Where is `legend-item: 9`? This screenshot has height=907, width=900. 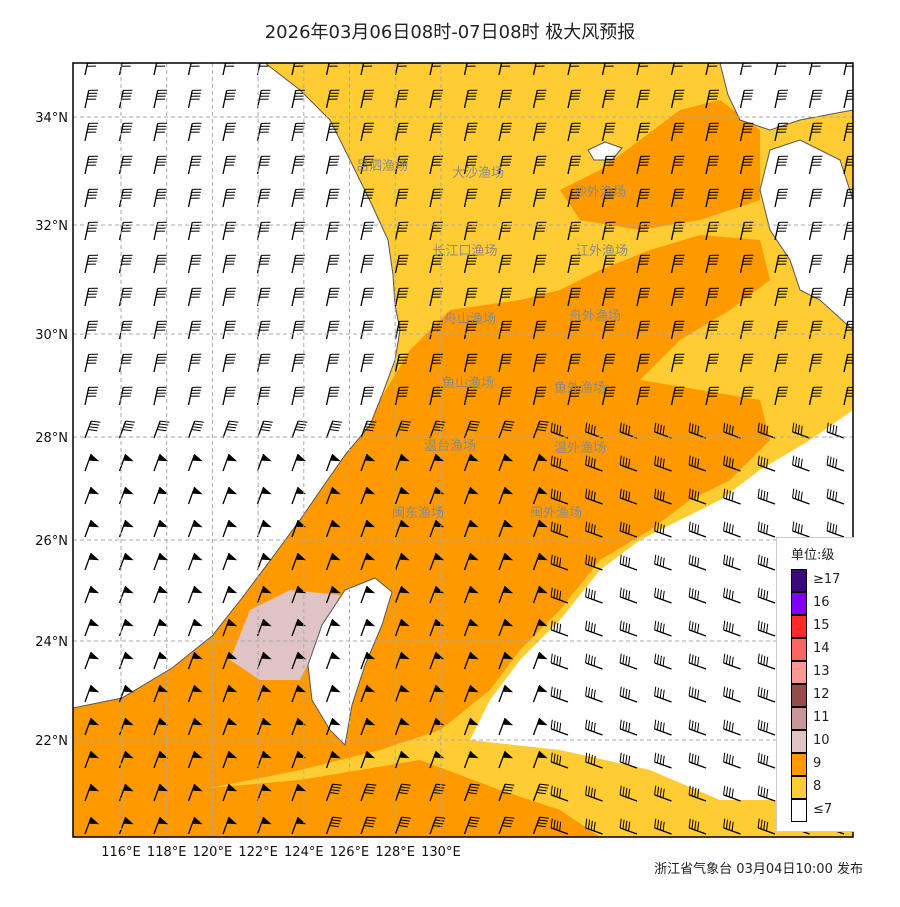 legend-item: 9 is located at coordinates (821, 764).